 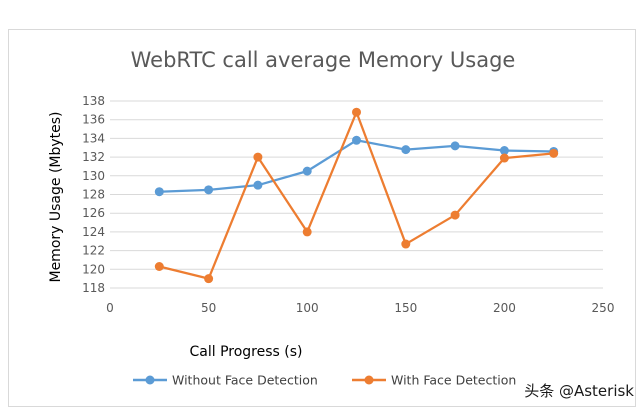 What do you see at coordinates (93, 157) in the screenshot?
I see `y-tick-label: 132` at bounding box center [93, 157].